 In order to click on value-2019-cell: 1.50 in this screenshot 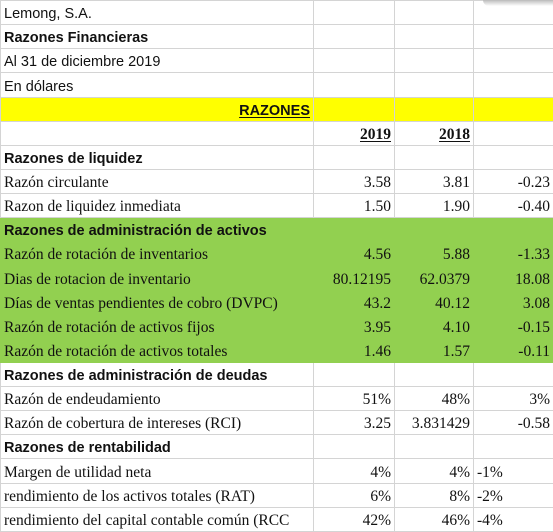, I will do `click(354, 205)`.